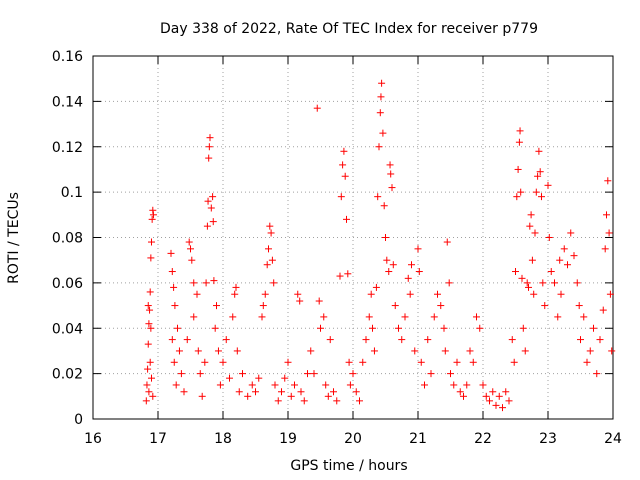  Describe the element at coordinates (483, 439) in the screenshot. I see `x-tick-label: 22` at that location.